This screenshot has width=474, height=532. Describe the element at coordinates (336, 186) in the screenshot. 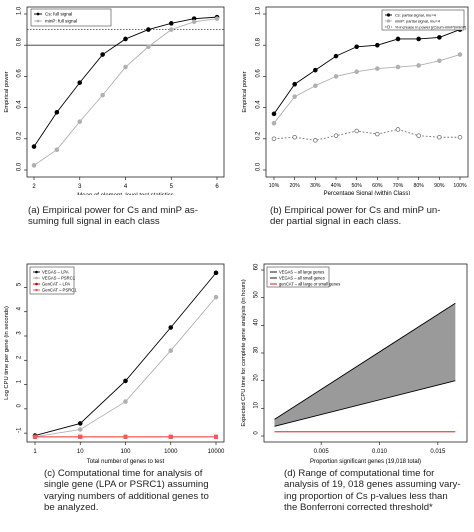

I see `x-tick-label: 40%` at that location.